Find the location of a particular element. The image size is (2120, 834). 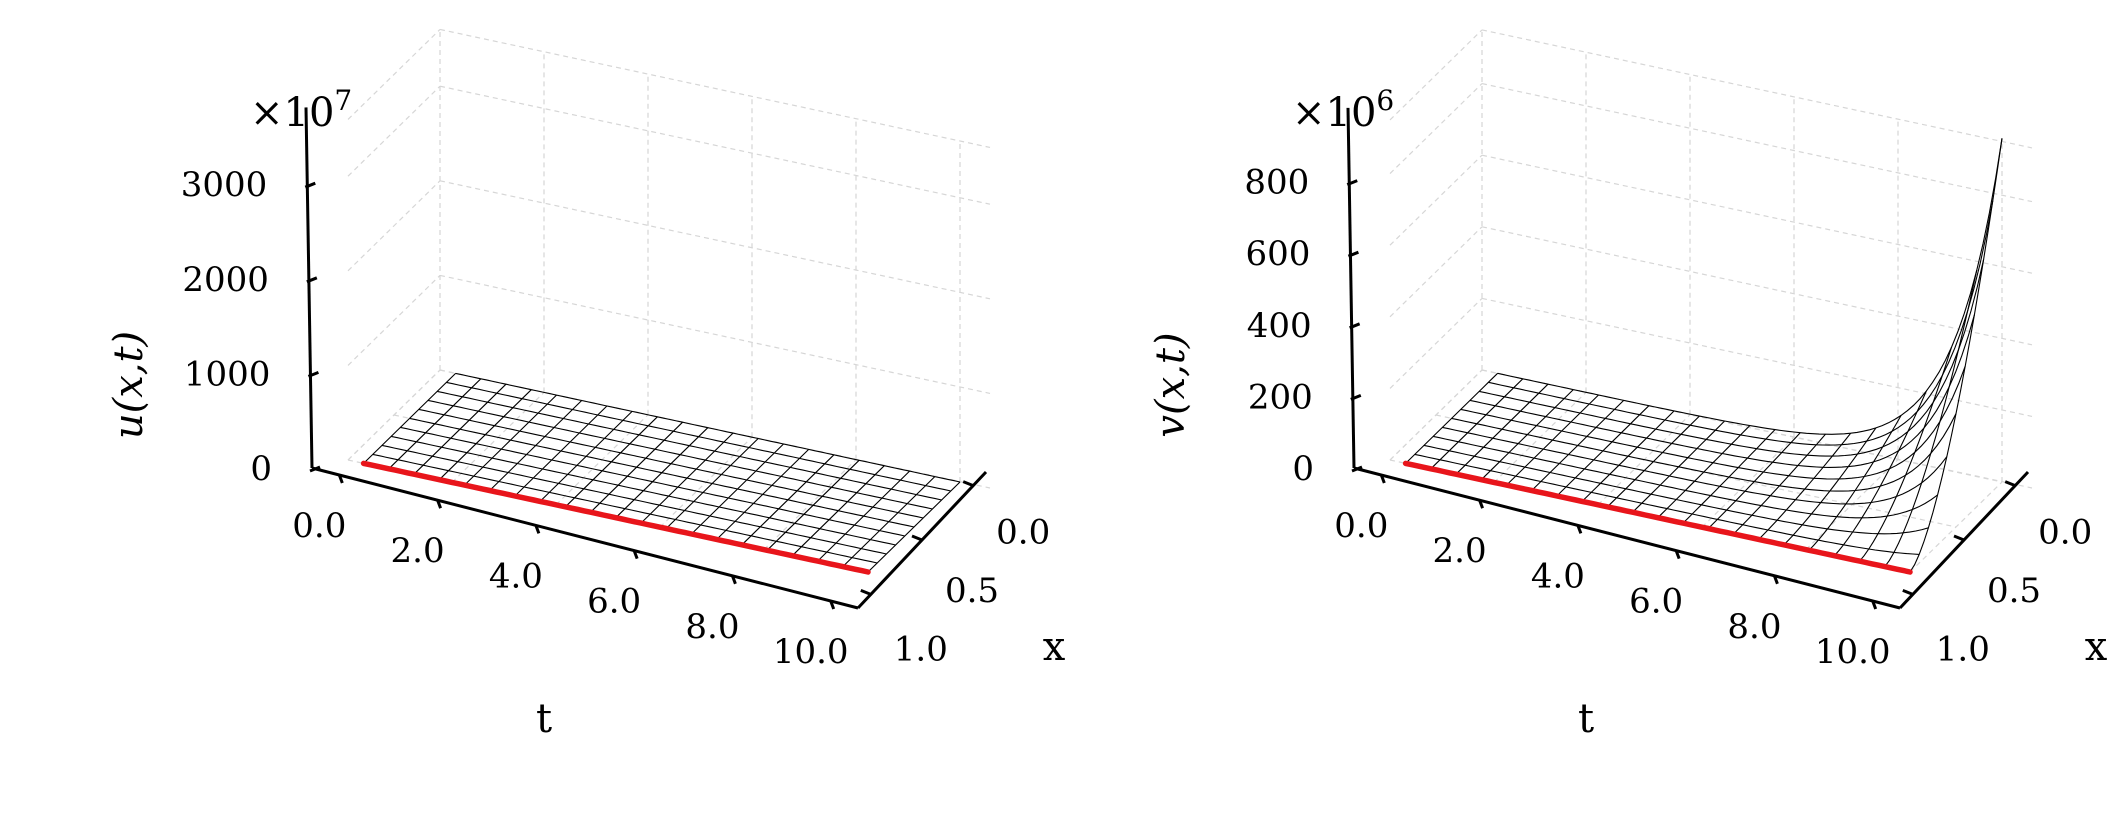

t-tick-label: 8.0 is located at coordinates (1754, 627).